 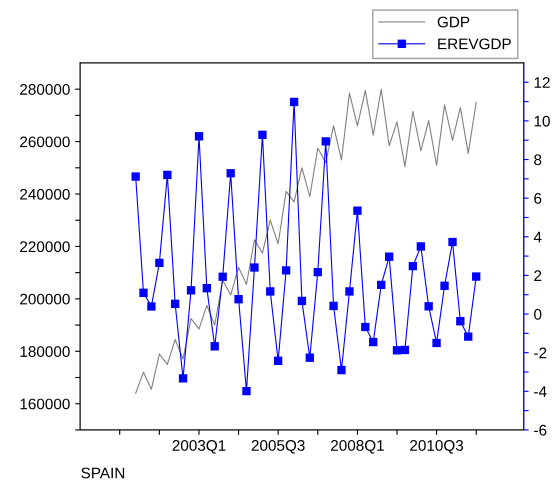 What do you see at coordinates (45, 246) in the screenshot?
I see `y-tick-label: 220000` at bounding box center [45, 246].